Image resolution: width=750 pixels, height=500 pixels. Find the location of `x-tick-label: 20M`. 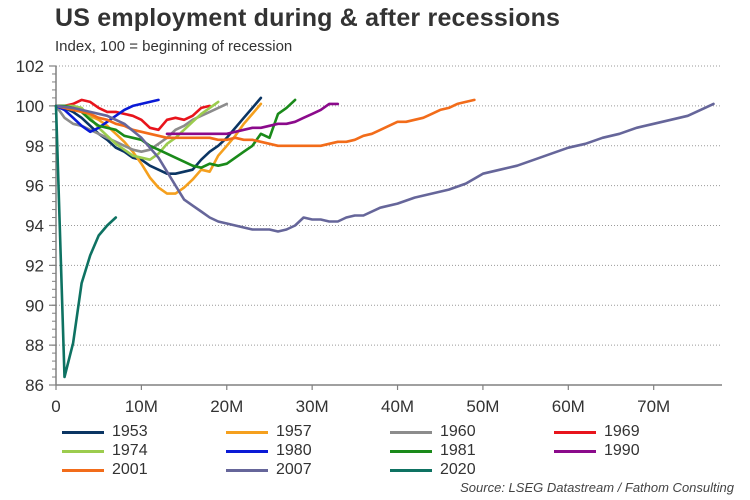

x-tick-label: 20M is located at coordinates (226, 406).